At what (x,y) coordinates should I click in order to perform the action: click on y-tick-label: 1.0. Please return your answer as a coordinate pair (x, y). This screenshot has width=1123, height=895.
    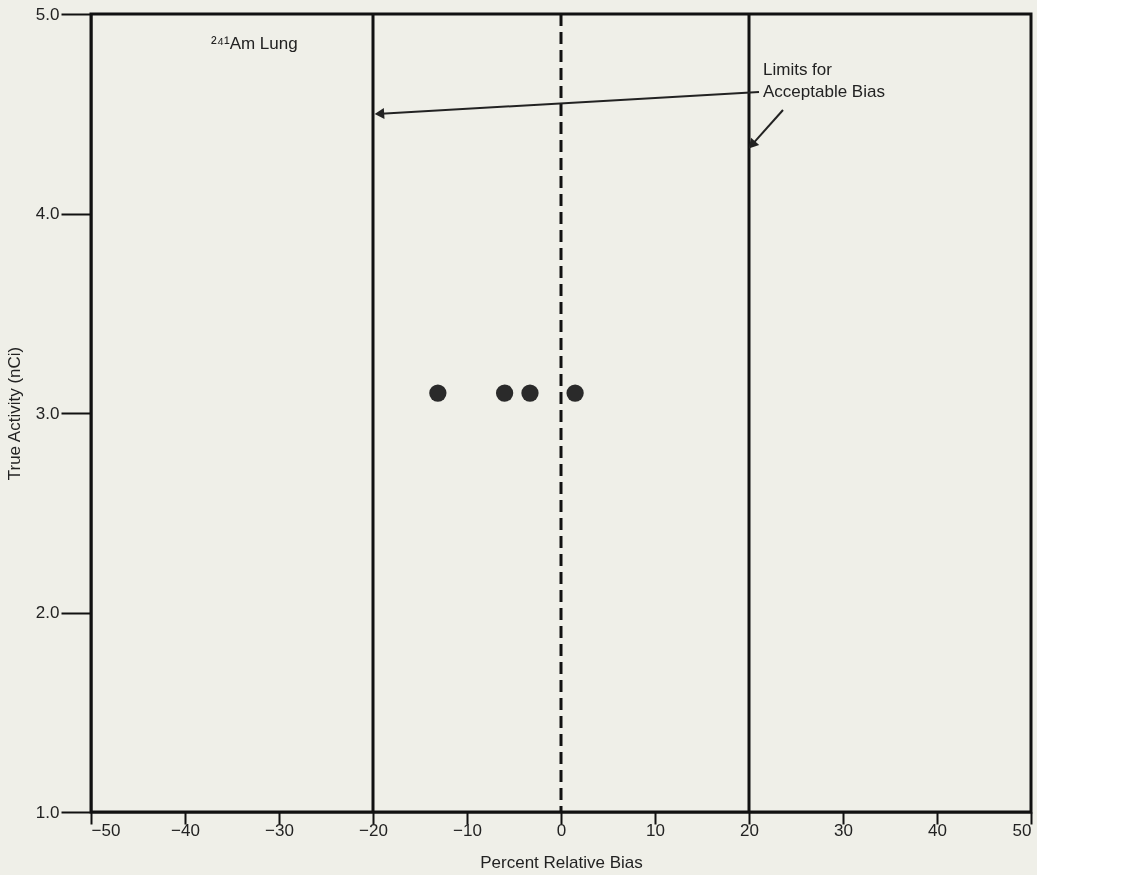
    Looking at the image, I should click on (47, 812).